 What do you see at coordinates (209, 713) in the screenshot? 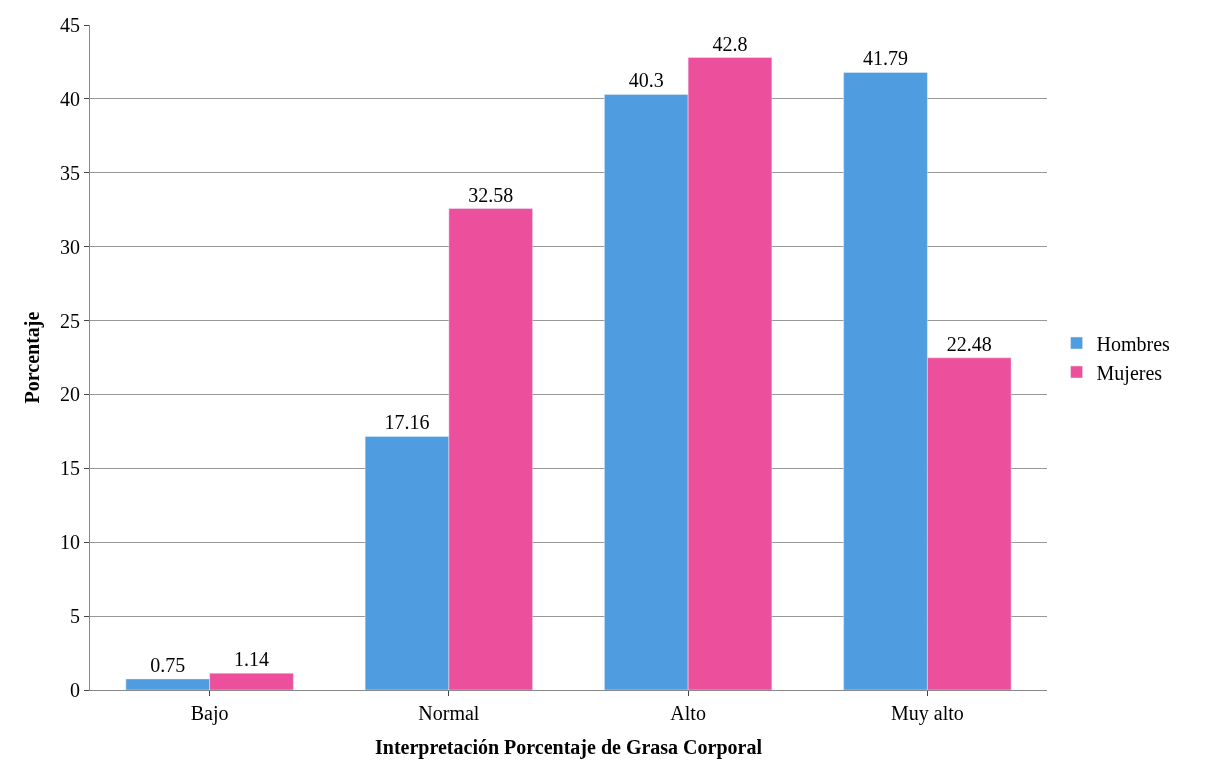
I see `x-tick-label: Bajo` at bounding box center [209, 713].